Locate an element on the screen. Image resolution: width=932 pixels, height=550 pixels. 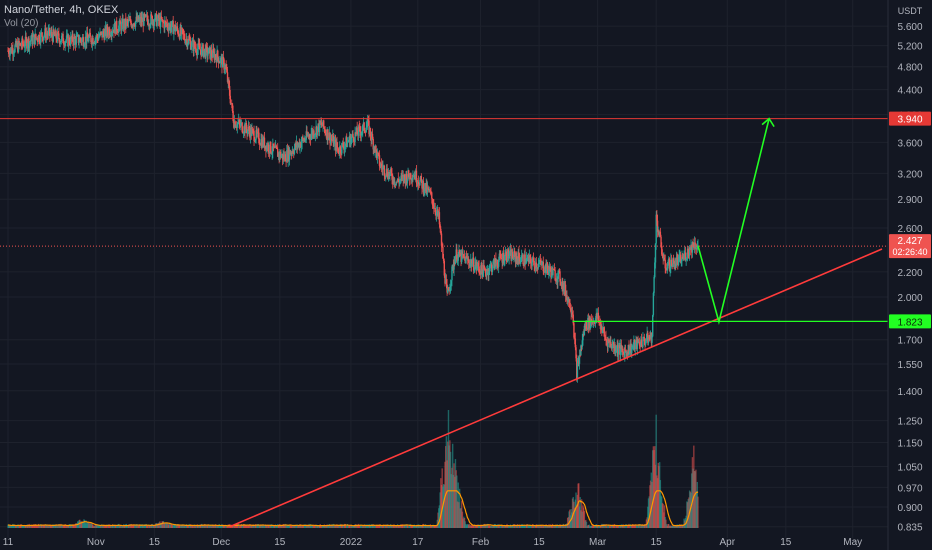
x-tick-label: 2022 is located at coordinates (351, 542).